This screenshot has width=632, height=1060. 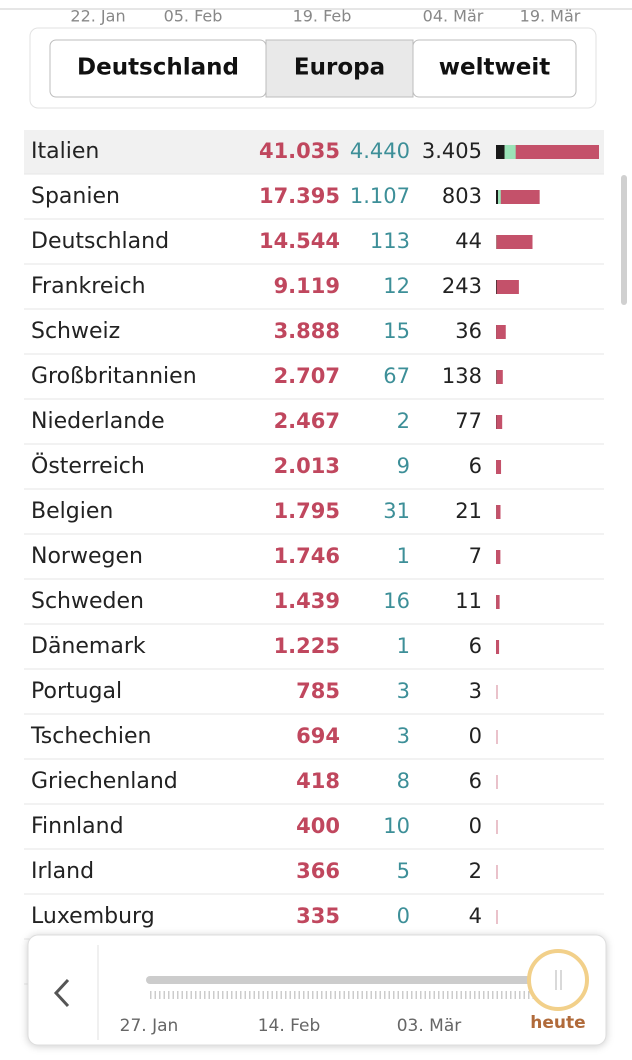 What do you see at coordinates (396, 286) in the screenshot?
I see `recovered-cell: 12` at bounding box center [396, 286].